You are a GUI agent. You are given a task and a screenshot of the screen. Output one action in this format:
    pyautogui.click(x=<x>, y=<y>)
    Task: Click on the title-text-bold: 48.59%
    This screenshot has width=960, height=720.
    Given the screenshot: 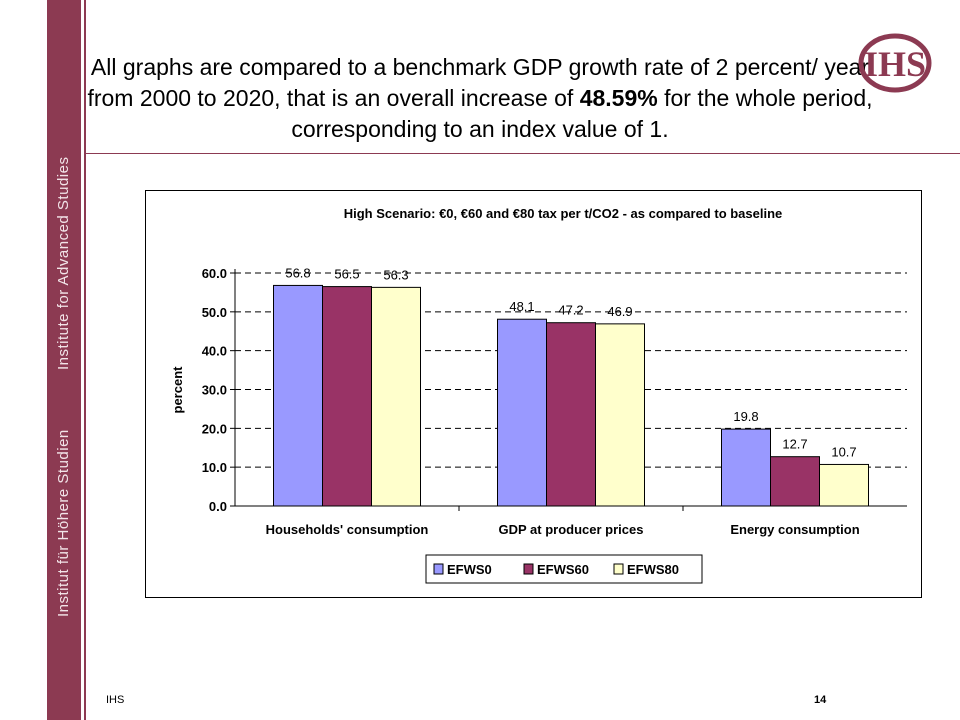 What is the action you would take?
    pyautogui.click(x=618, y=98)
    